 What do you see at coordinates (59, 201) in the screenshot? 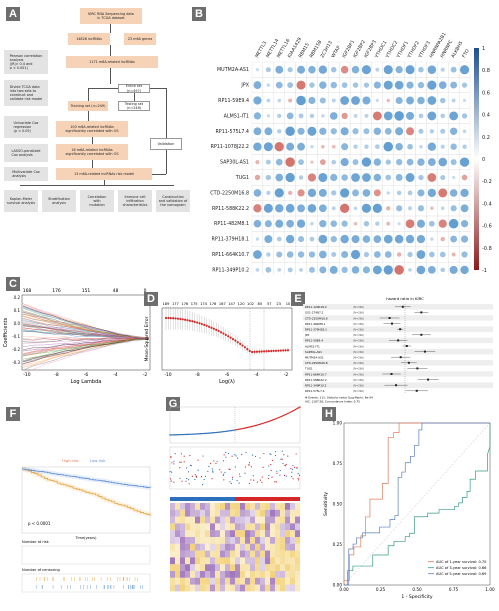
I see `flow-bottom-2: Stratification analysis` at bounding box center [59, 201].